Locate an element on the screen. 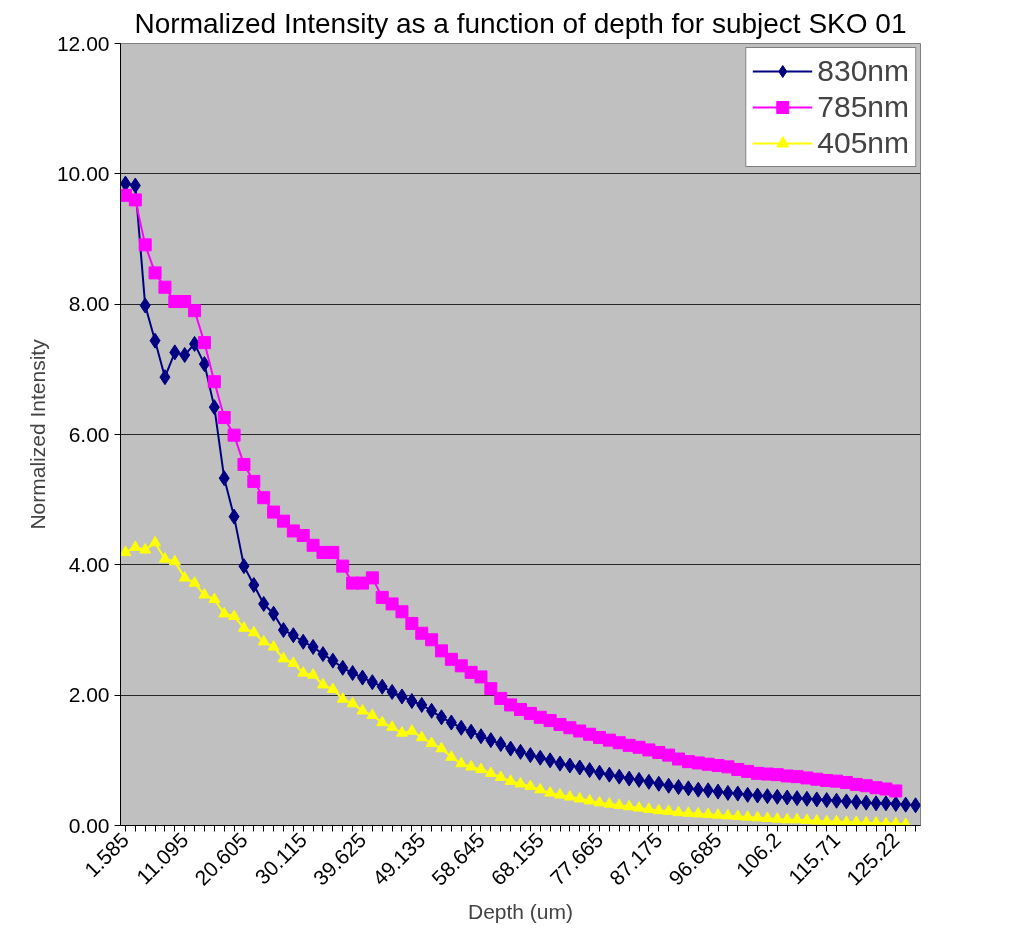 The height and width of the screenshot is (930, 1036). y-tick-label: 6.00 is located at coordinates (89, 434).